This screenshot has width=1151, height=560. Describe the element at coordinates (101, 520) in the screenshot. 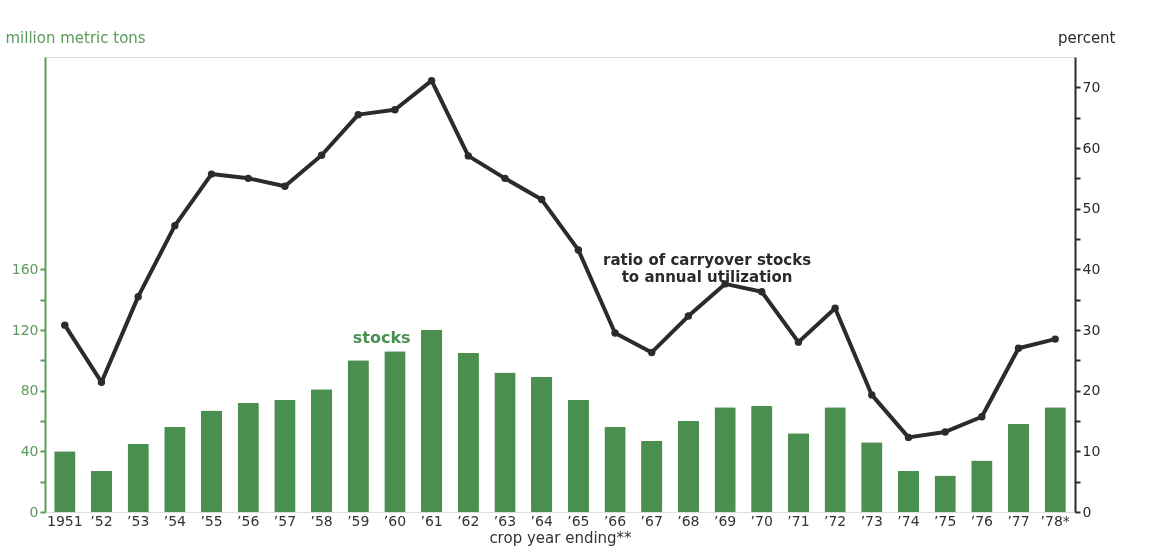

I see `x-tick-label: ’52` at that location.